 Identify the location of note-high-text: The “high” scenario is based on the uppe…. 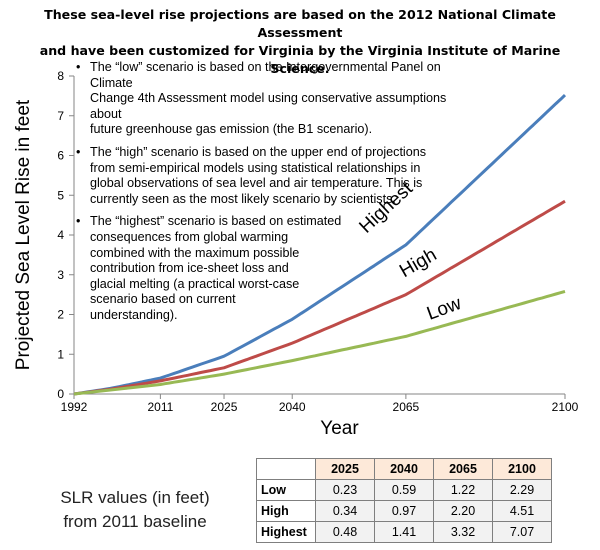
(258, 175).